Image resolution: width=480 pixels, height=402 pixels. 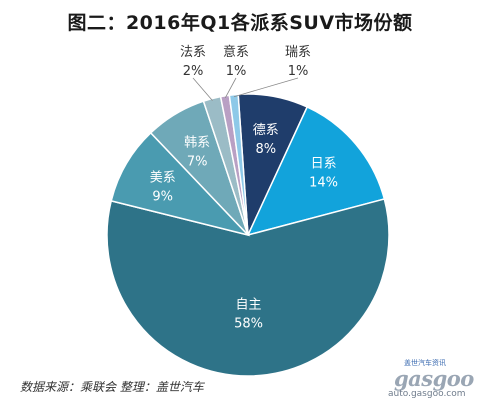 What do you see at coordinates (434, 378) in the screenshot?
I see `watermark-logo: gasgoo` at bounding box center [434, 378].